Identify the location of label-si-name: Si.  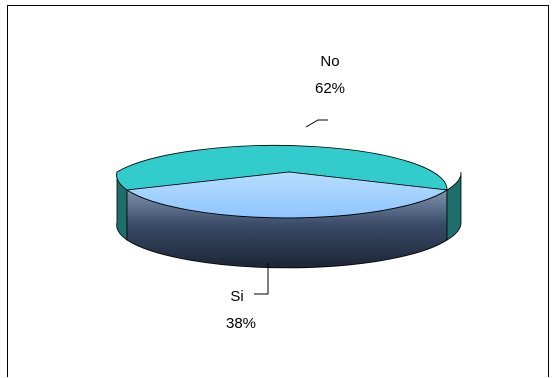
(236, 296).